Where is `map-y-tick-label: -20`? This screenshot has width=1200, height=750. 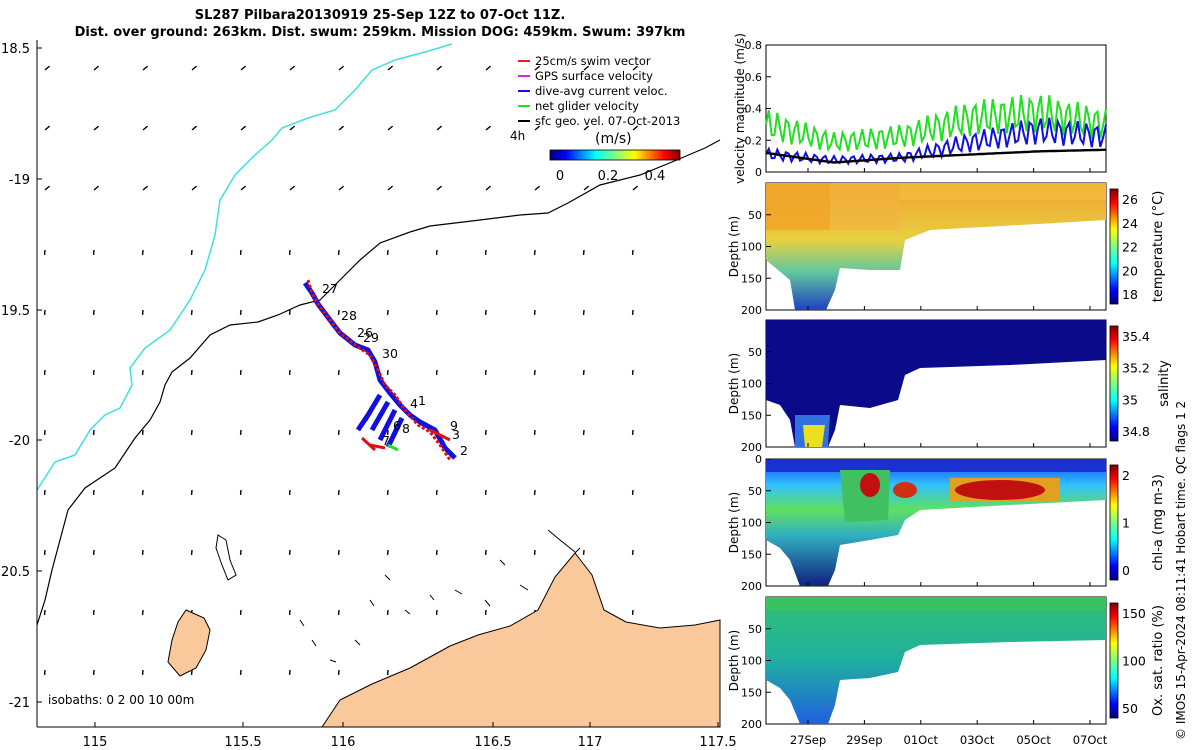 map-y-tick-label: -20 is located at coordinates (19, 441).